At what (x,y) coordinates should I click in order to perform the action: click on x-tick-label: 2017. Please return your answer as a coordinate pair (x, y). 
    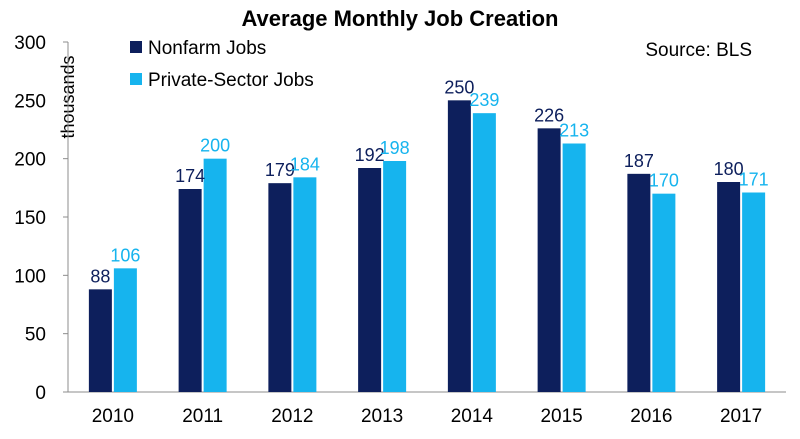
    Looking at the image, I should click on (741, 416).